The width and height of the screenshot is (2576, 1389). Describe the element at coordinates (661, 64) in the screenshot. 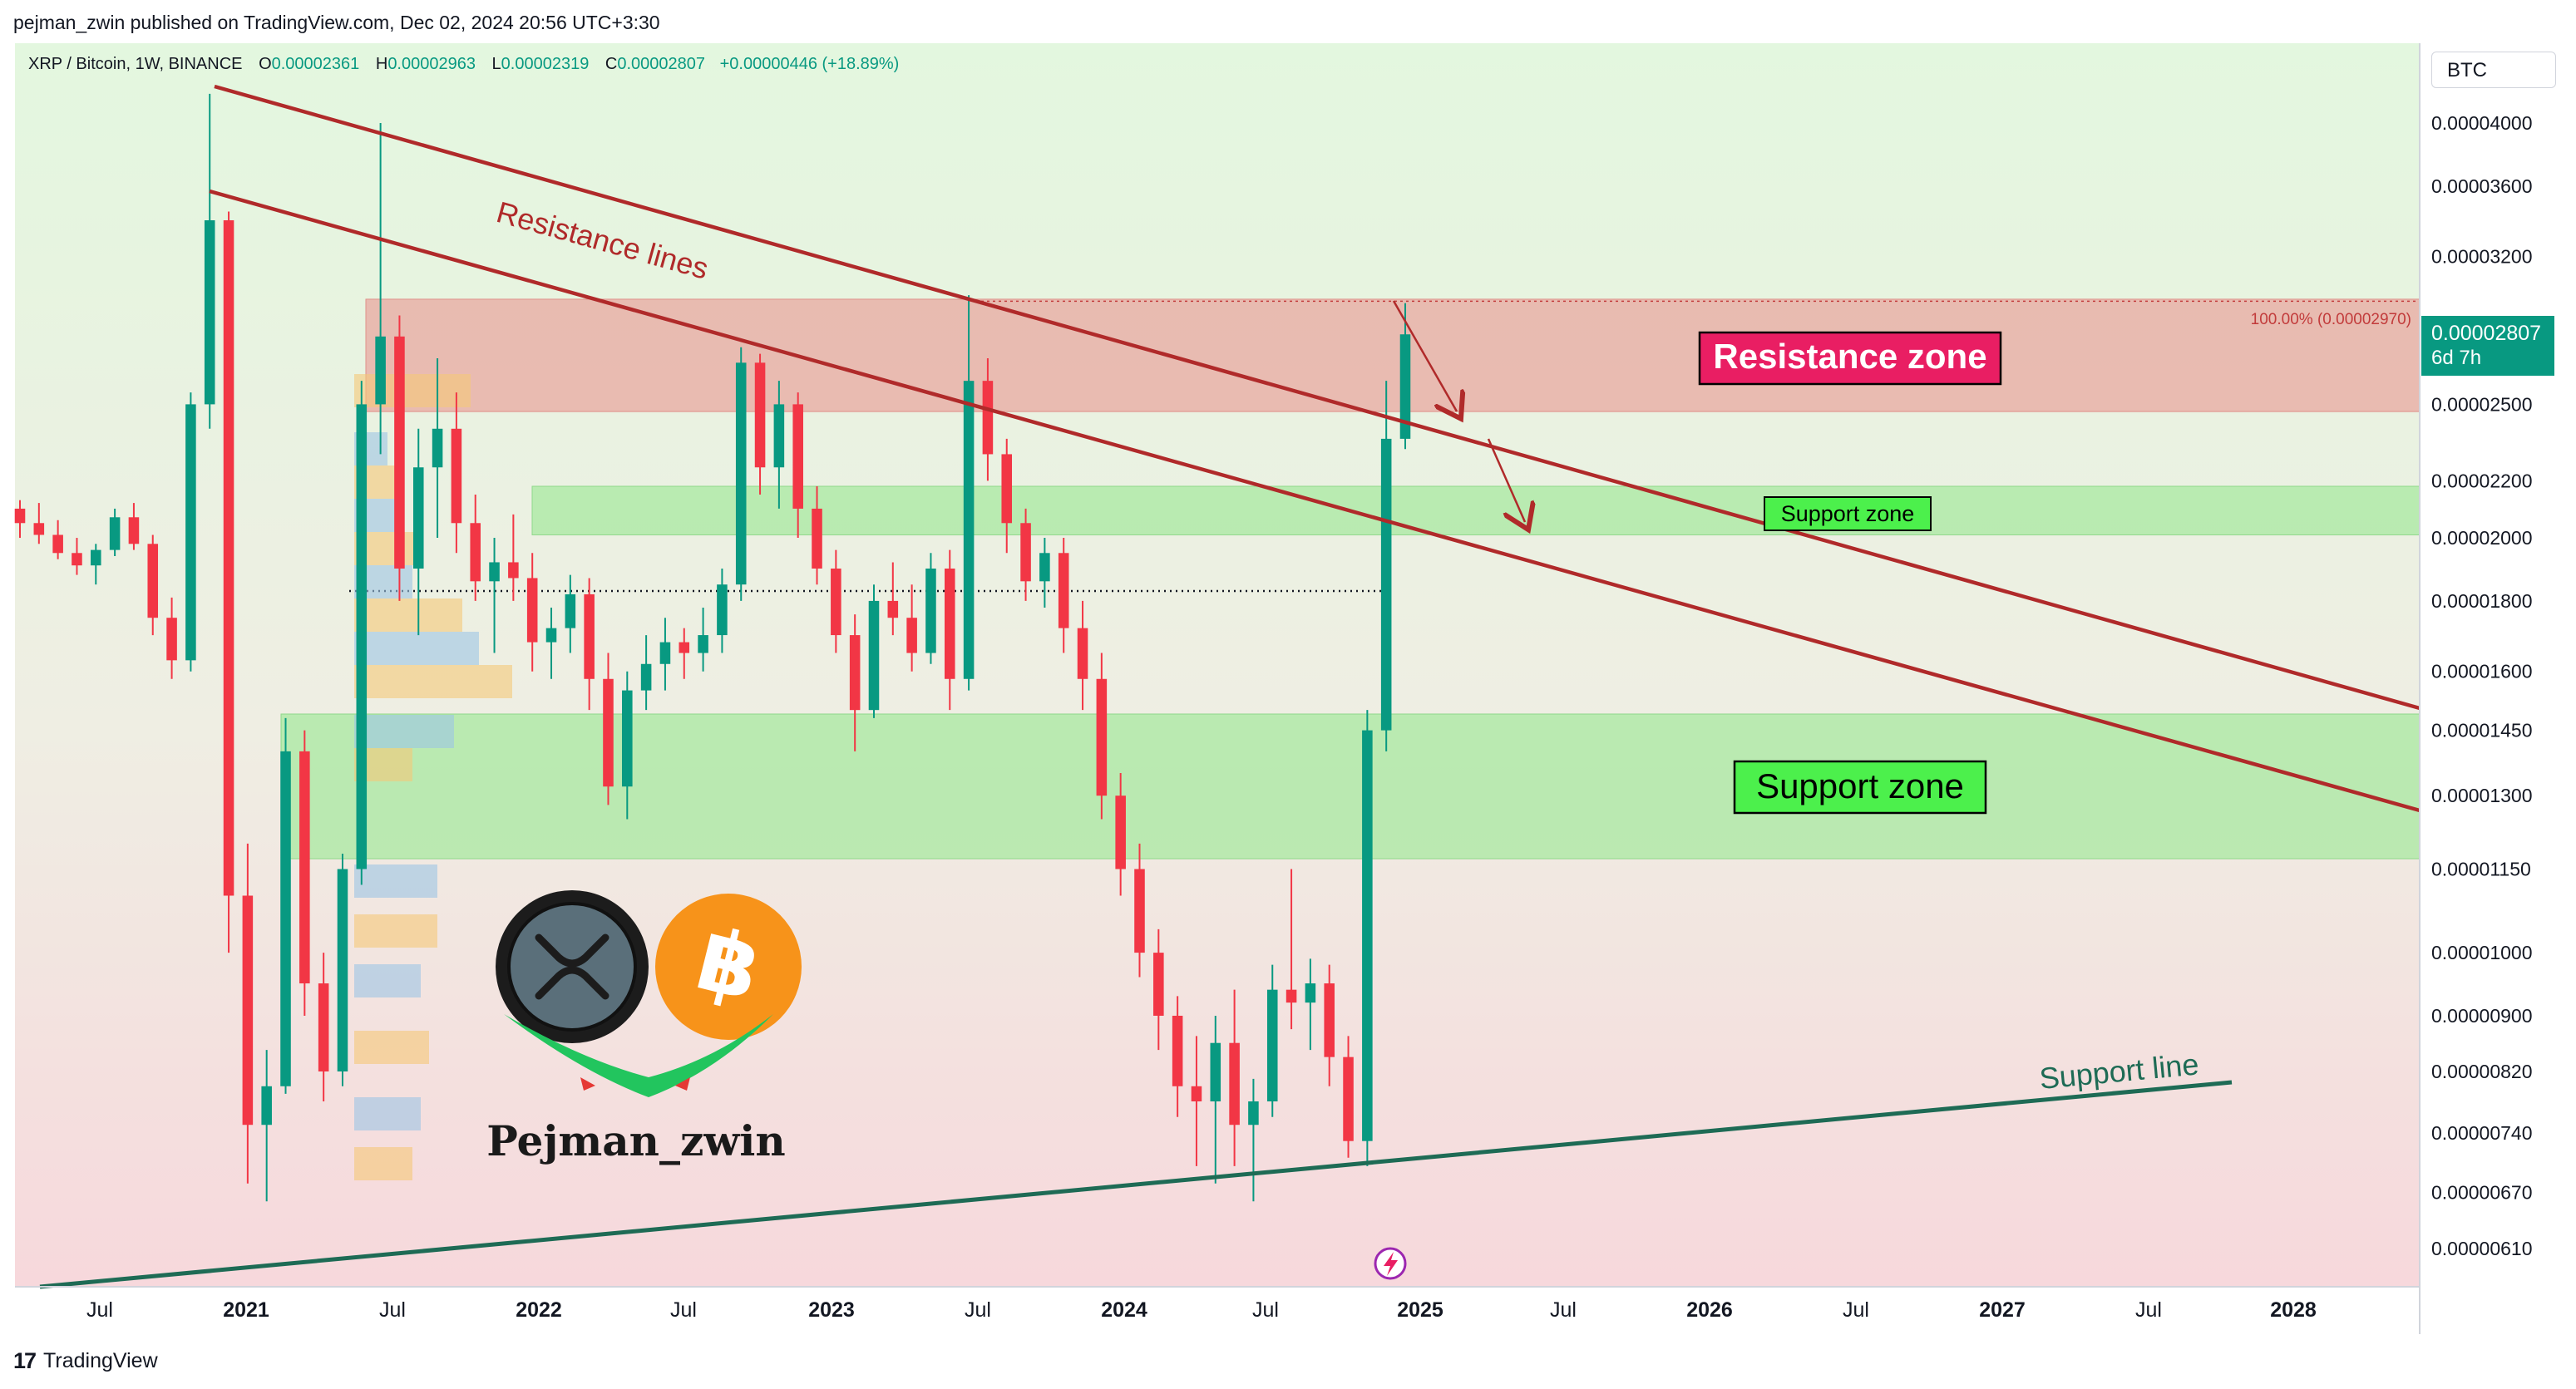

I see `close-value: 0.00002807` at that location.